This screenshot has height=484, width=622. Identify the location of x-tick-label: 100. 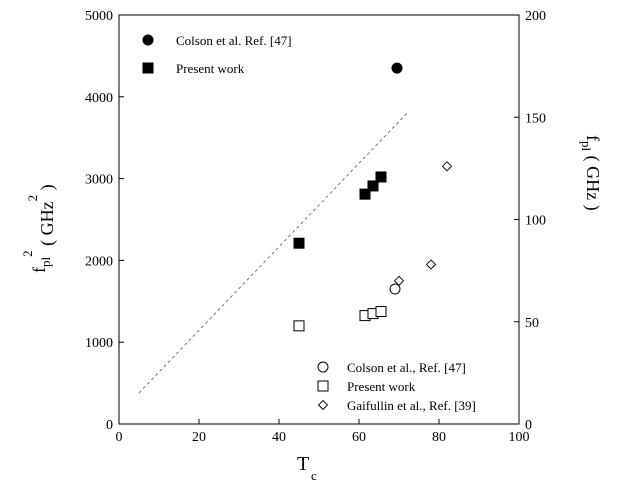
(519, 437).